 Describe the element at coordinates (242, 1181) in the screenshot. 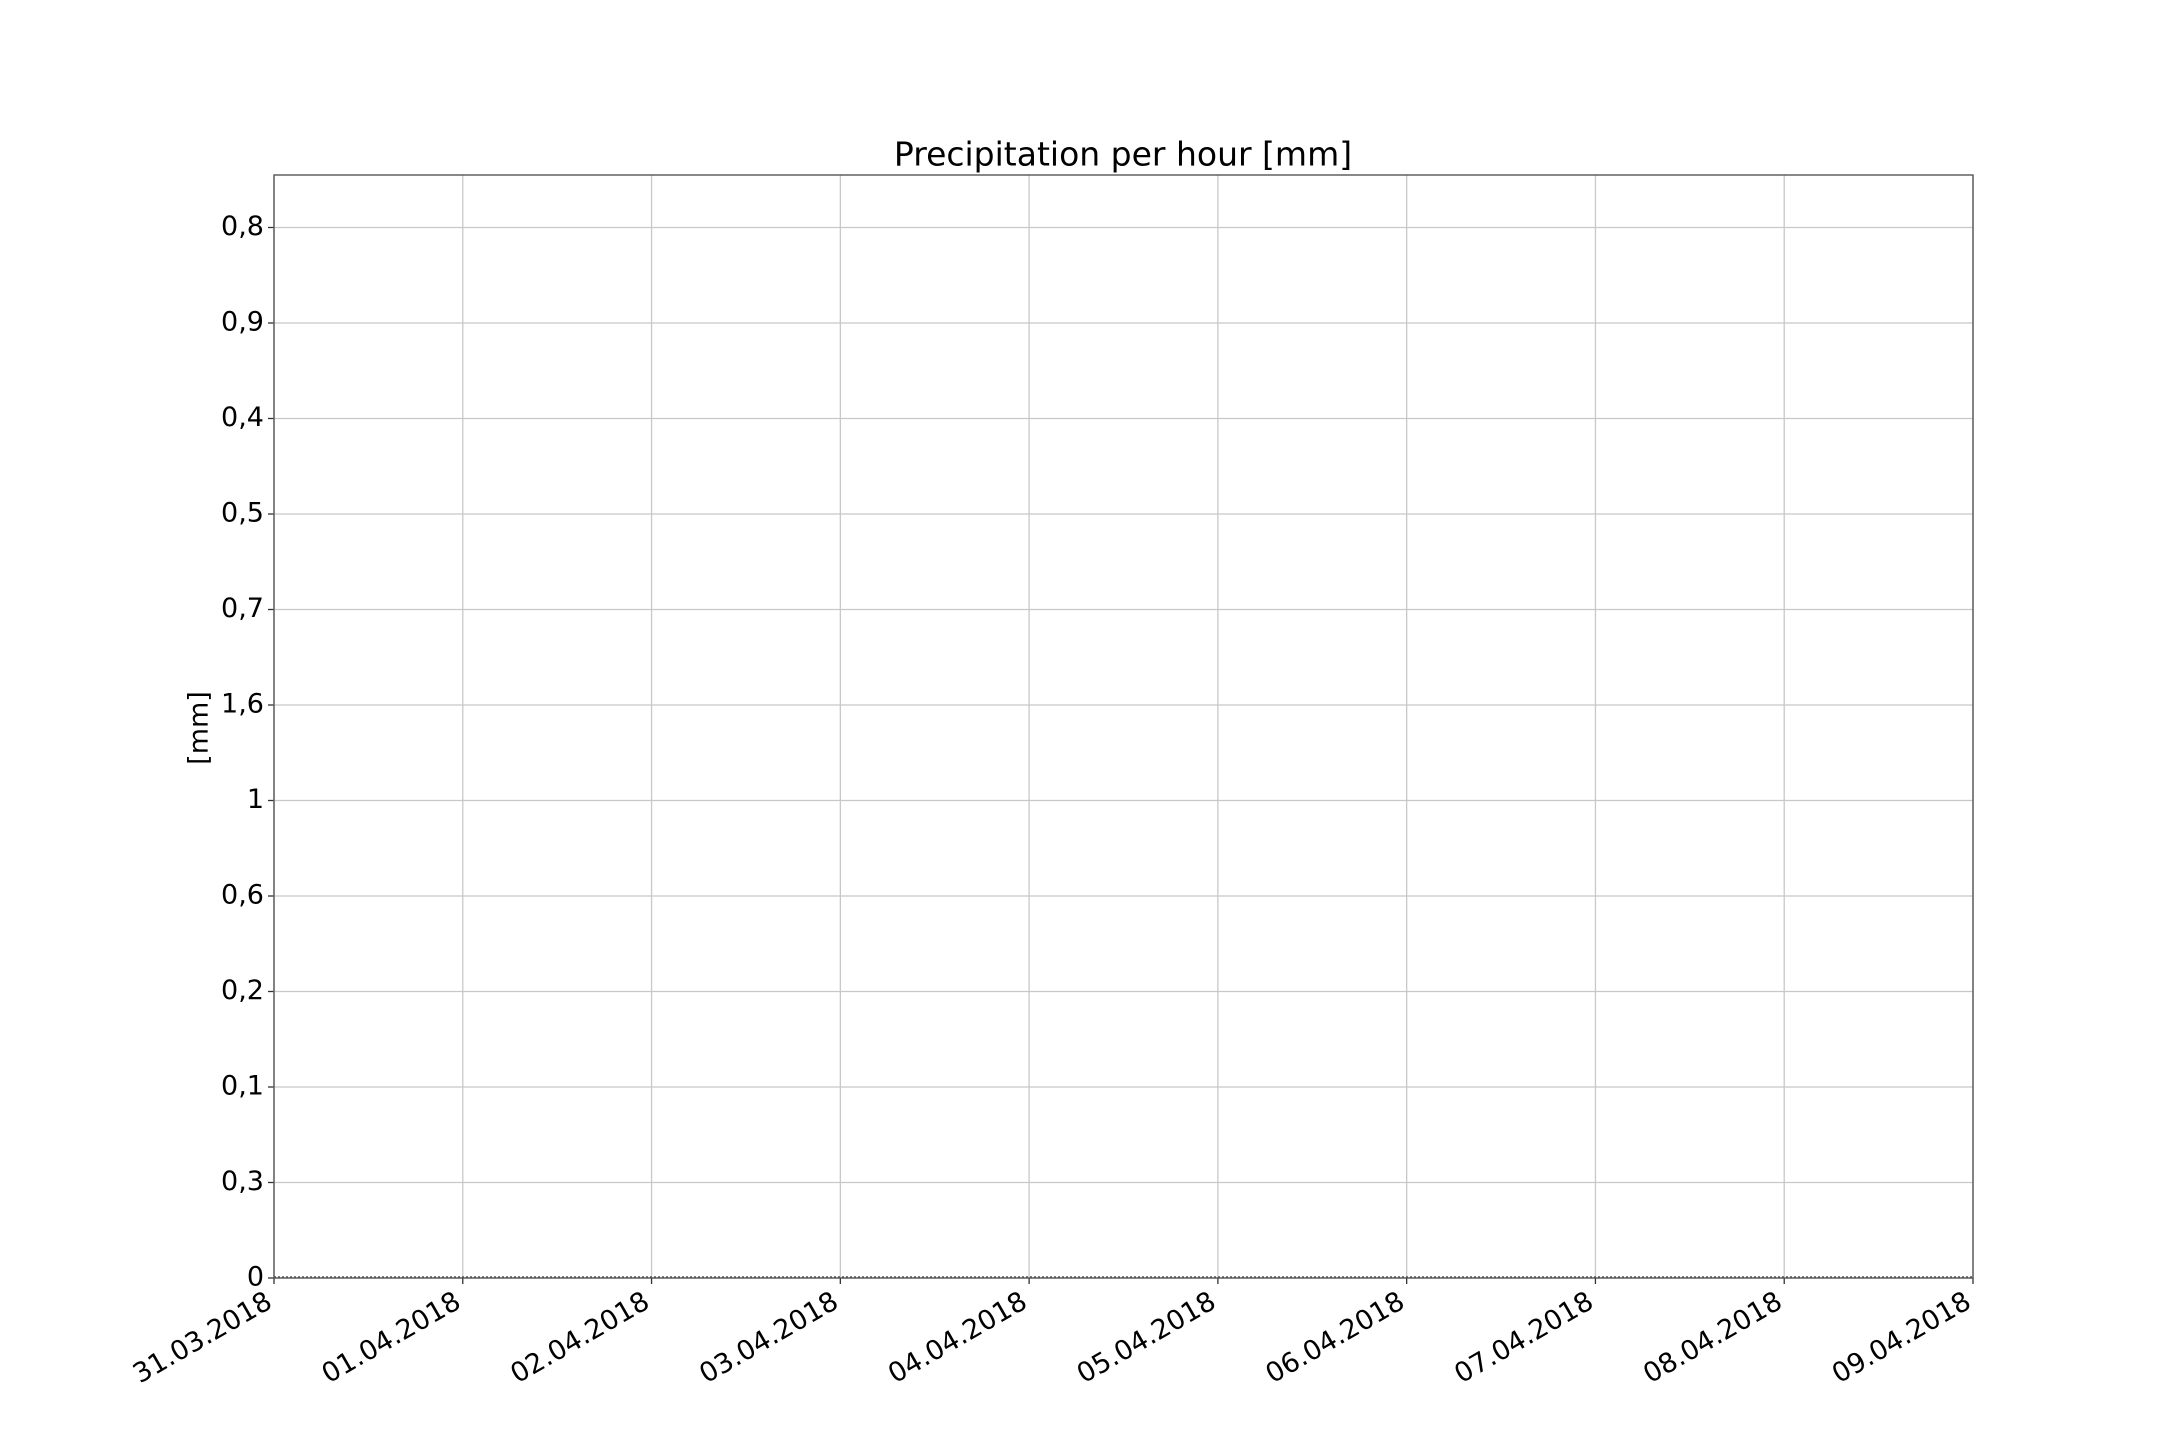

I see `y-tick-label: 0,3` at that location.